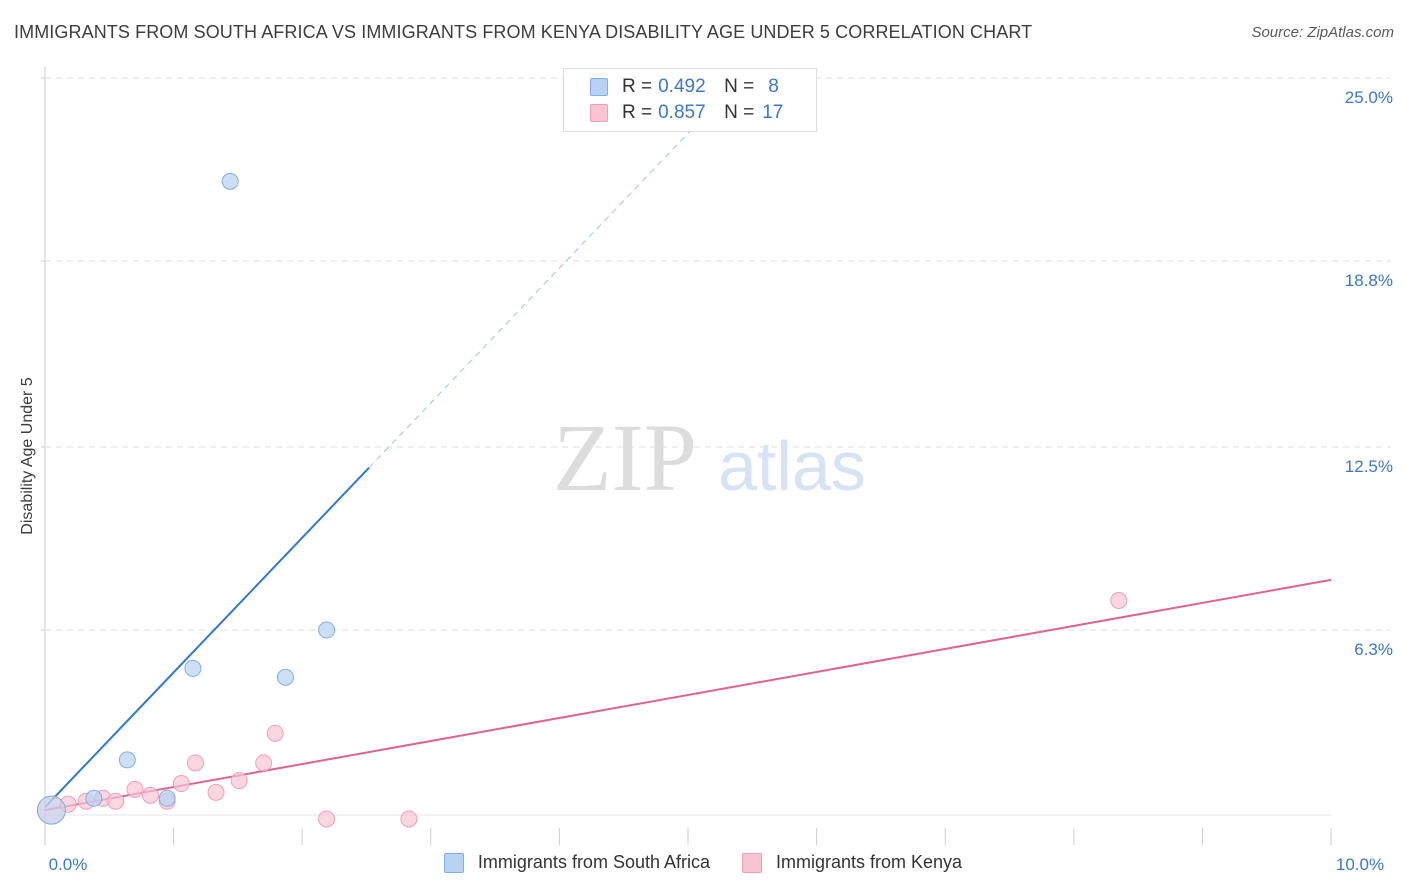  I want to click on y-tick-label: 25.0%, so click(1369, 97).